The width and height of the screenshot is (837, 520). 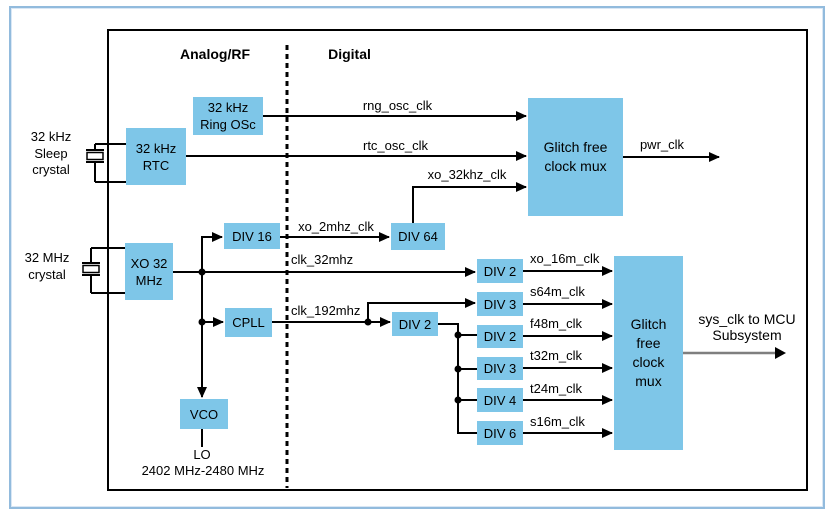 I want to click on crystal-leads-32khz, so click(x=106, y=163).